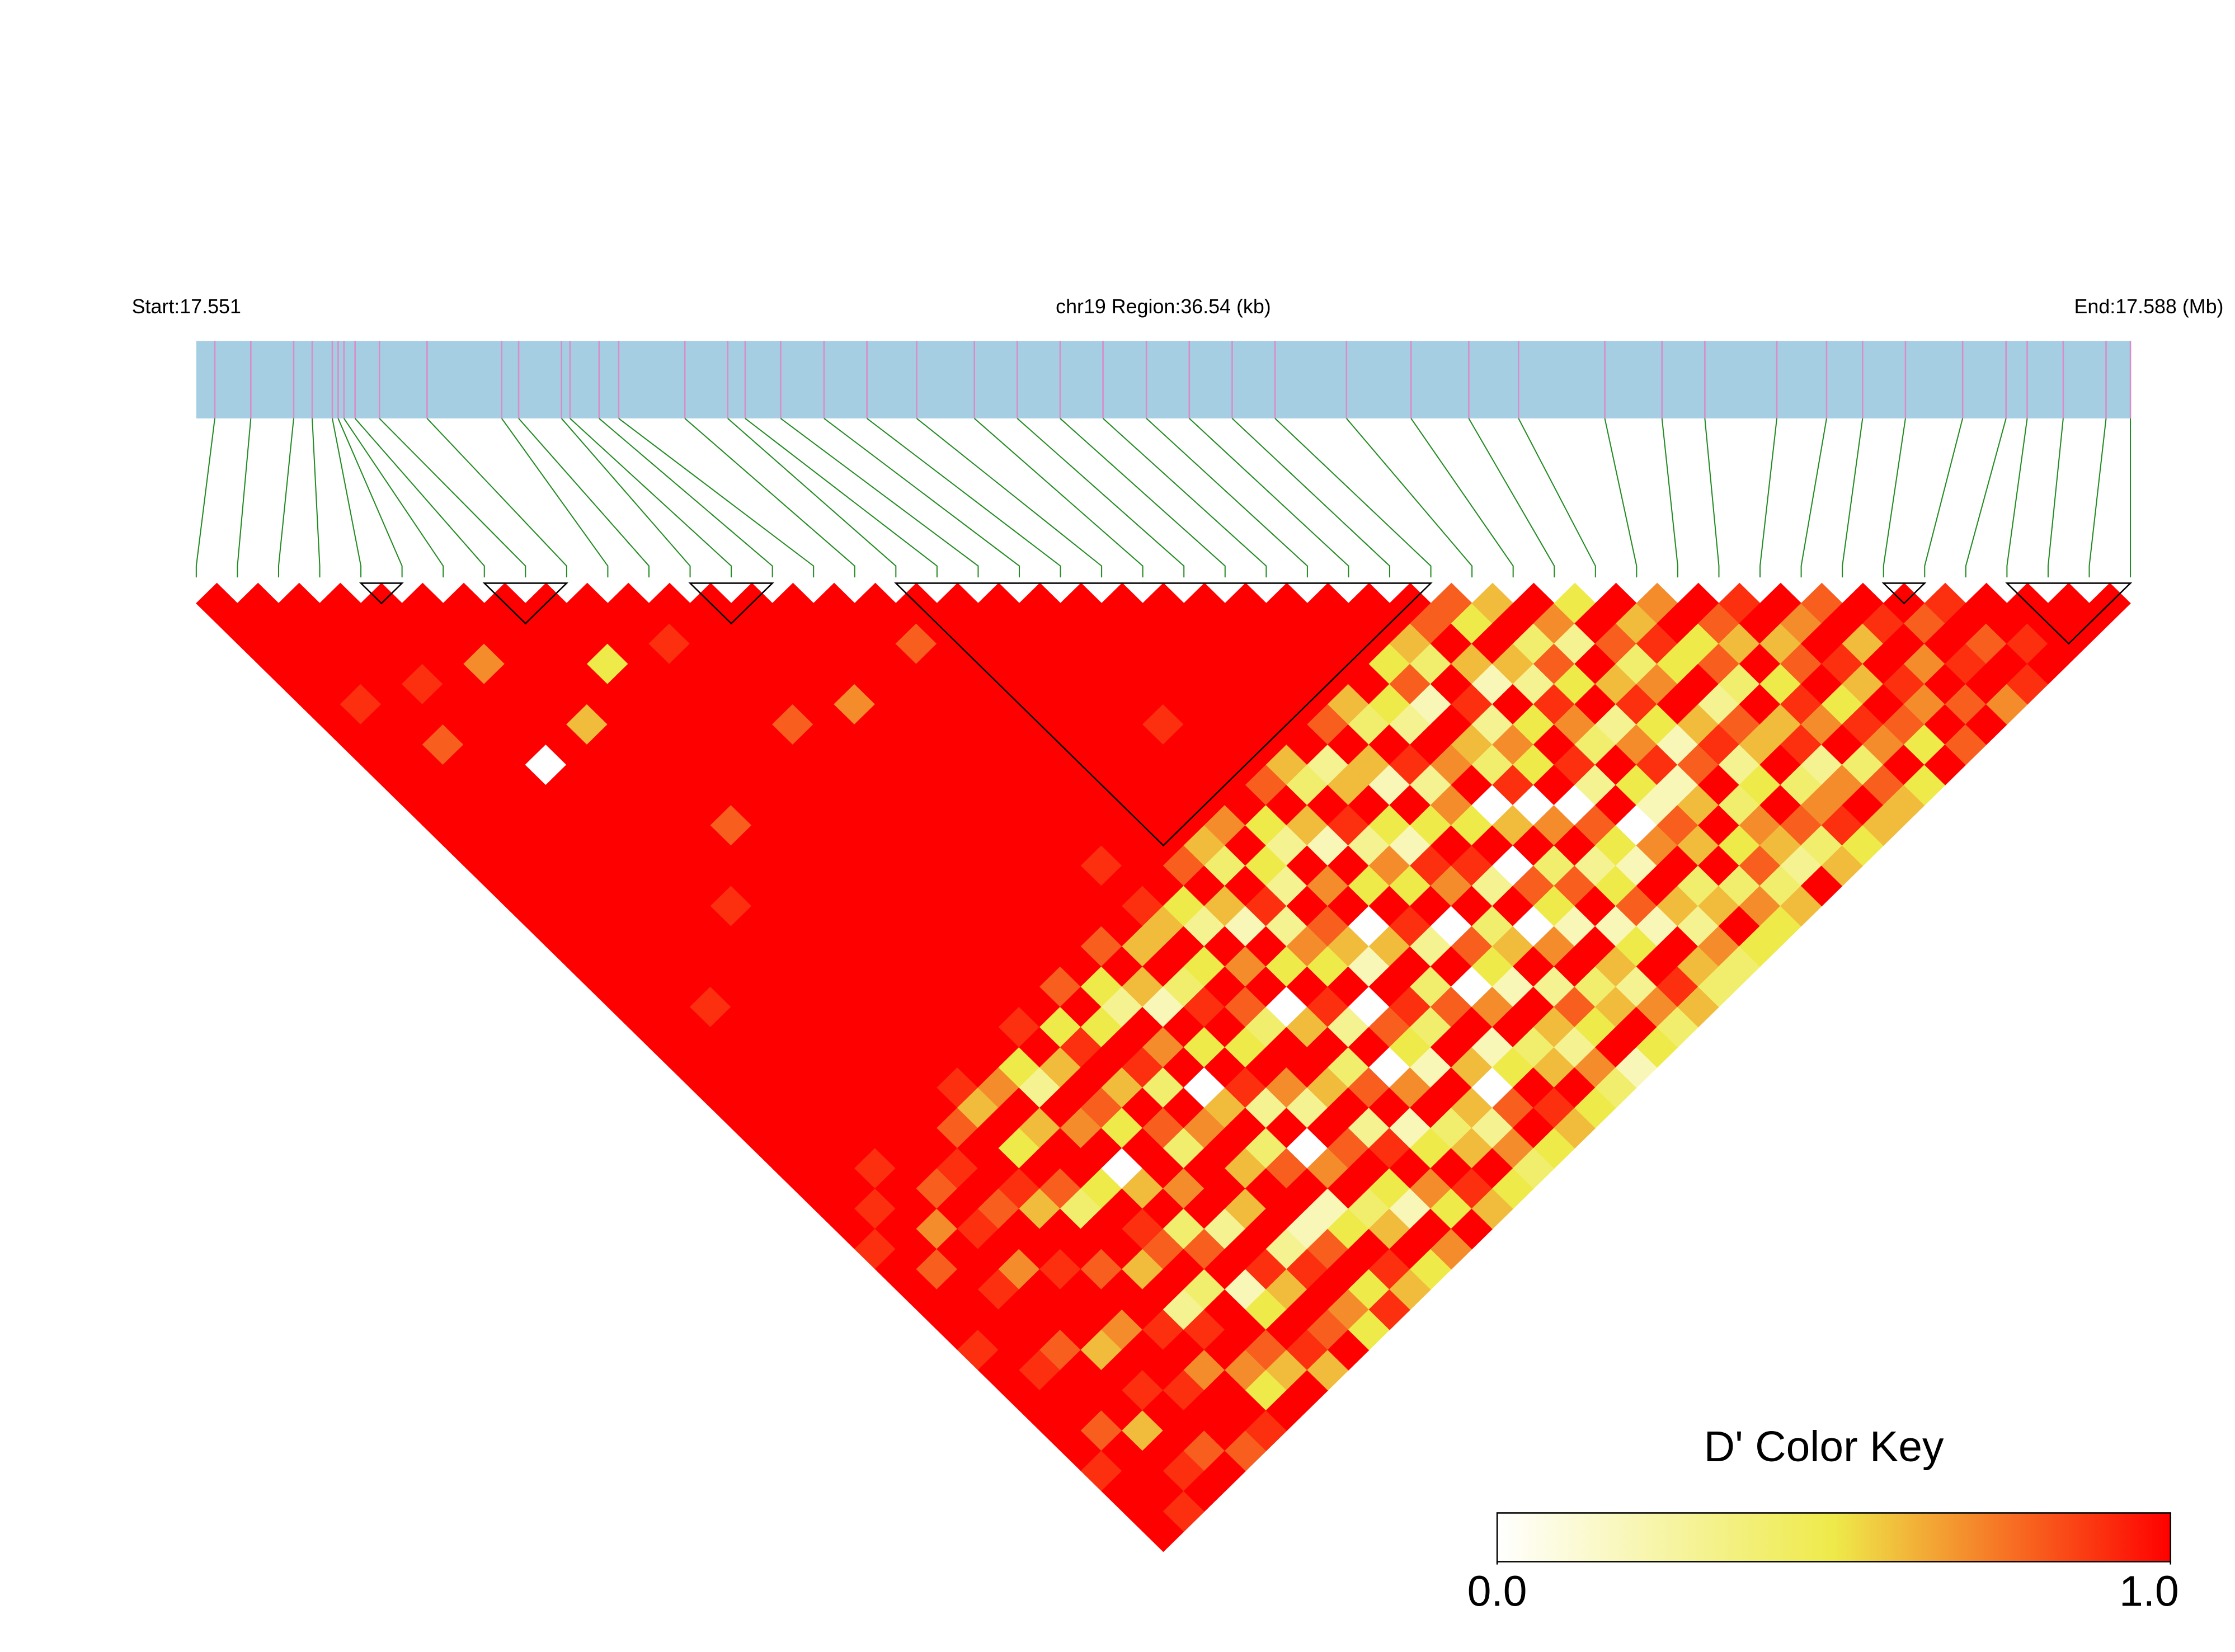  Describe the element at coordinates (1163, 306) in the screenshot. I see `region-label: chr19 Region:36.54 (kb)` at that location.